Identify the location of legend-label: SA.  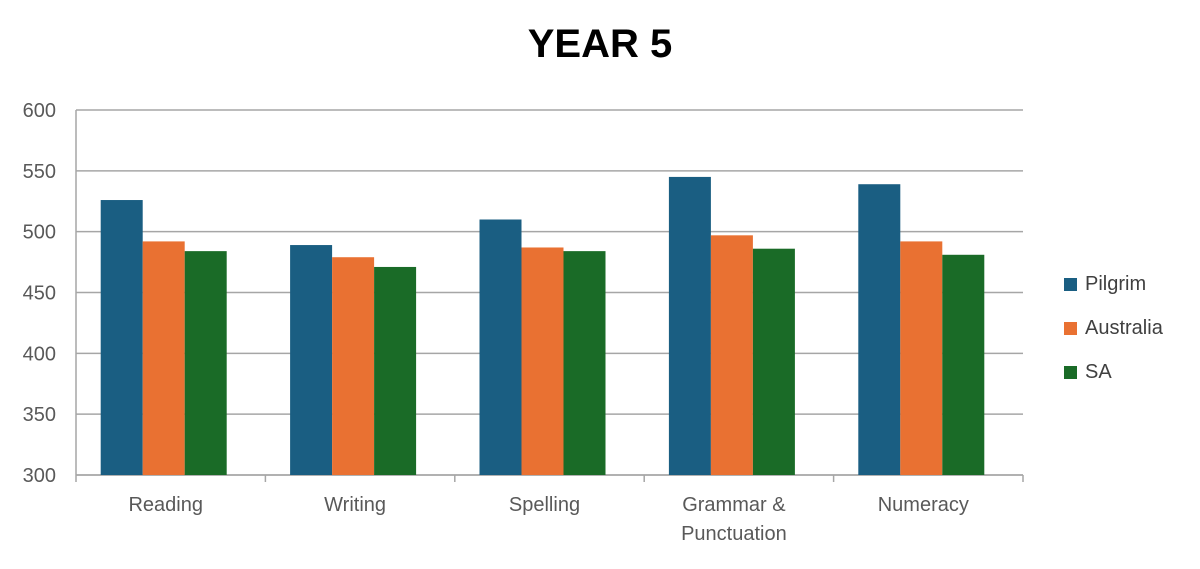
(1098, 371).